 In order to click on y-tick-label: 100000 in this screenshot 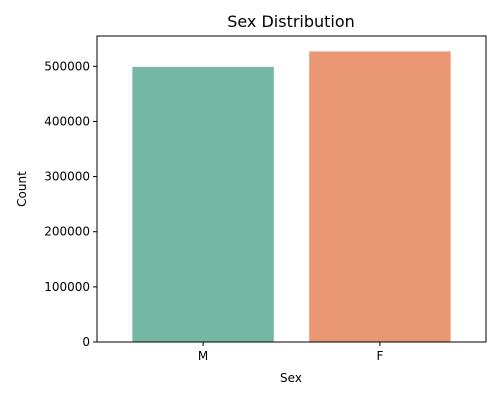, I will do `click(67, 287)`.